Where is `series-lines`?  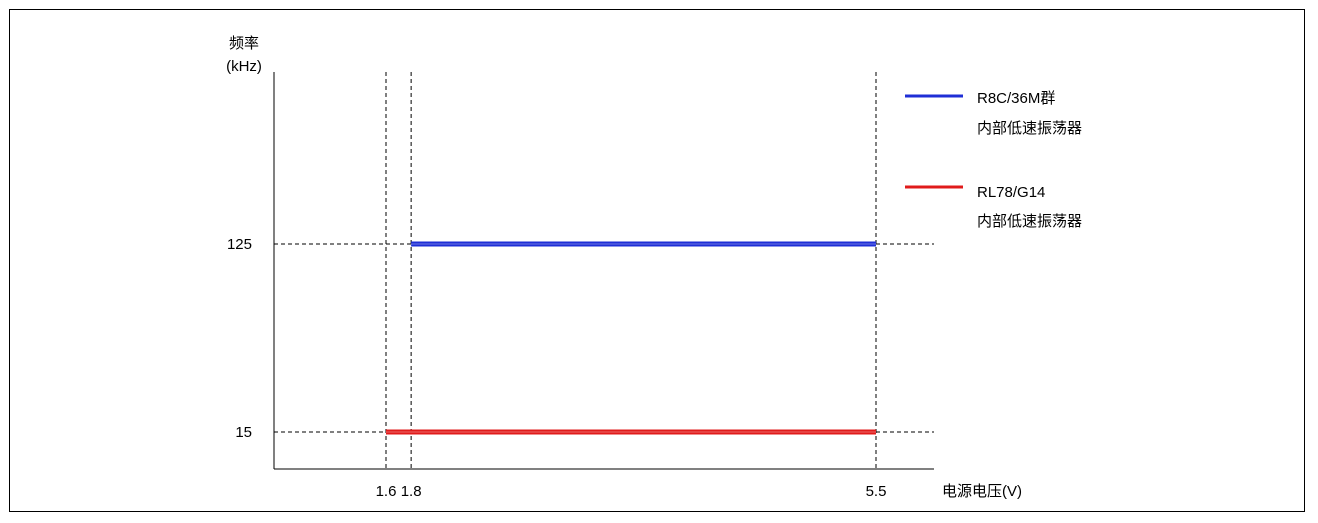 series-lines is located at coordinates (631, 338).